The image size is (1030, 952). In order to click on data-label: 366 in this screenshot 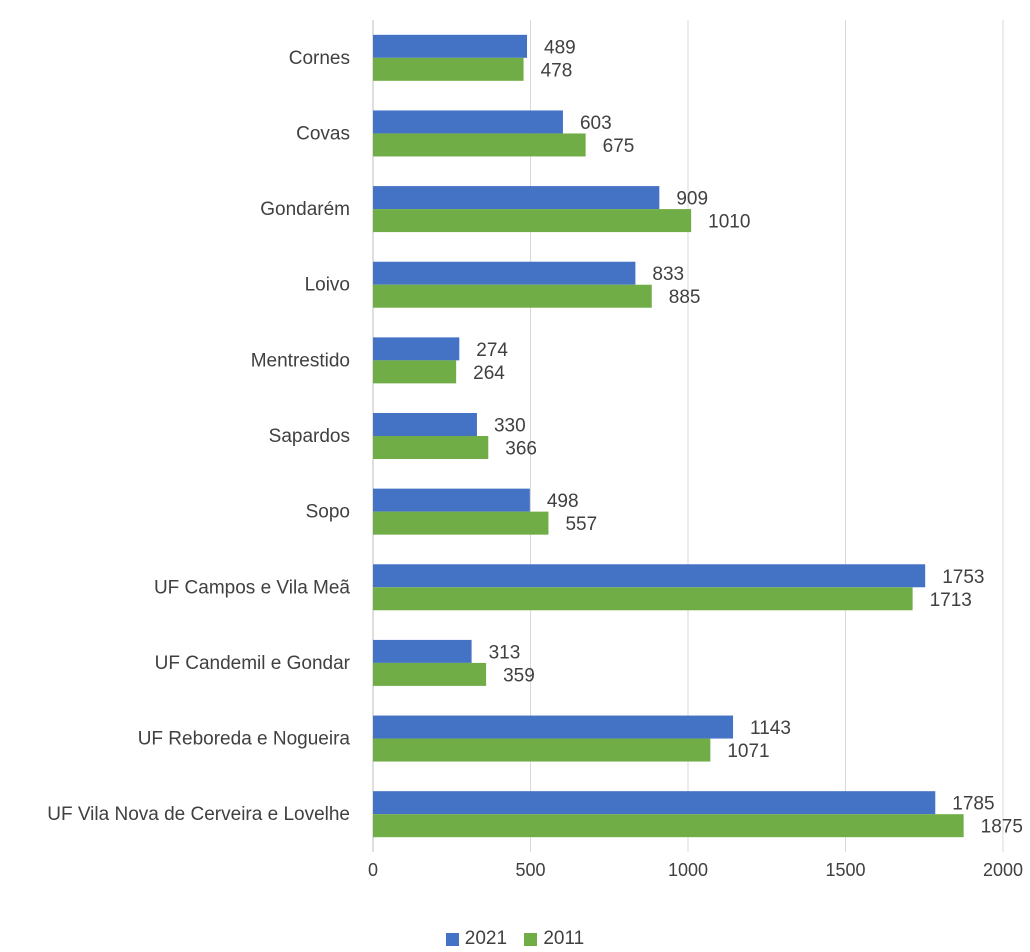, I will do `click(521, 449)`.